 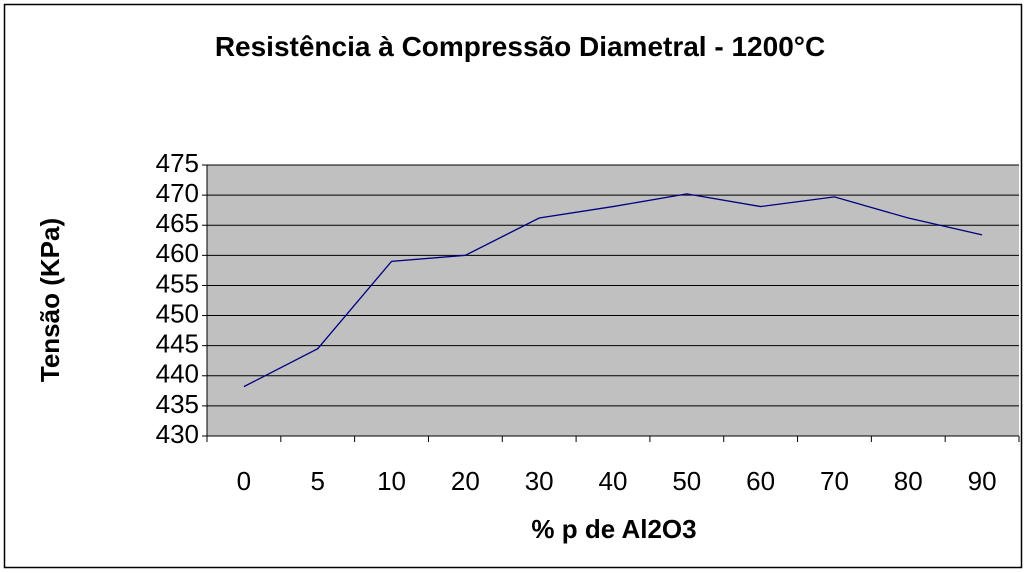 What do you see at coordinates (613, 481) in the screenshot?
I see `x-tick-label: 40` at bounding box center [613, 481].